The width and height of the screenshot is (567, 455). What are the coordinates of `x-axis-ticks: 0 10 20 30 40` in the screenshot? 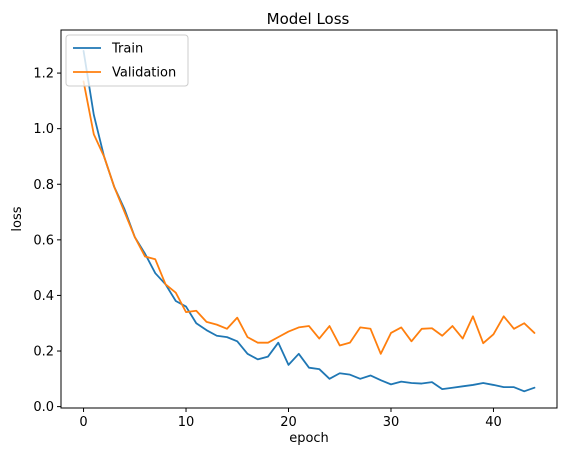 It's located at (290, 419).